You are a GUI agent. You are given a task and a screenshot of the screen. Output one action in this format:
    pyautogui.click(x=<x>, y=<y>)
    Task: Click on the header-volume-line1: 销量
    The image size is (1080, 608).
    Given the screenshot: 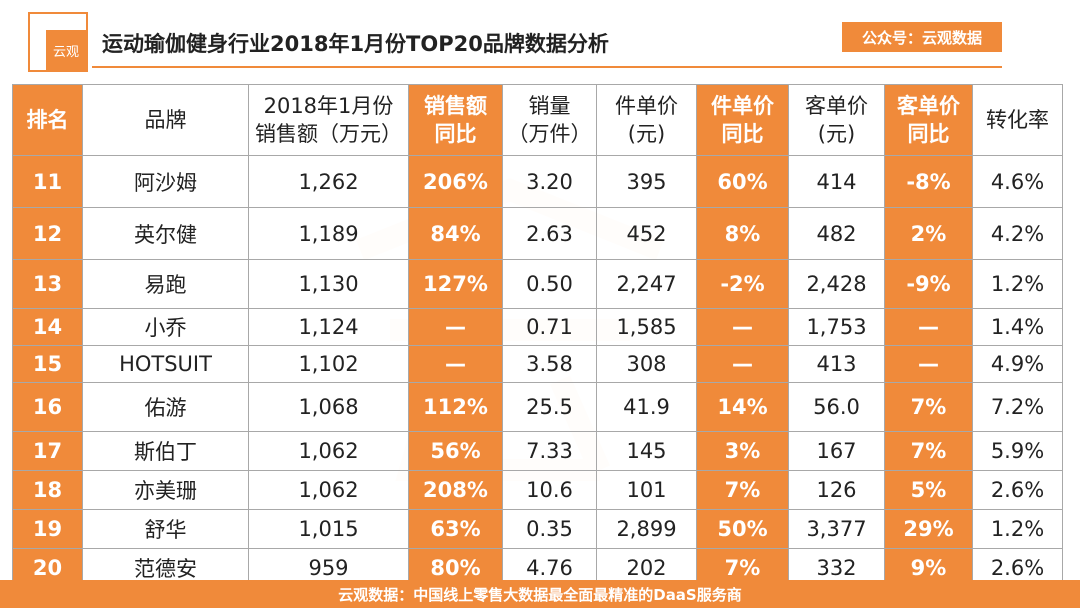 What is the action you would take?
    pyautogui.click(x=549, y=106)
    